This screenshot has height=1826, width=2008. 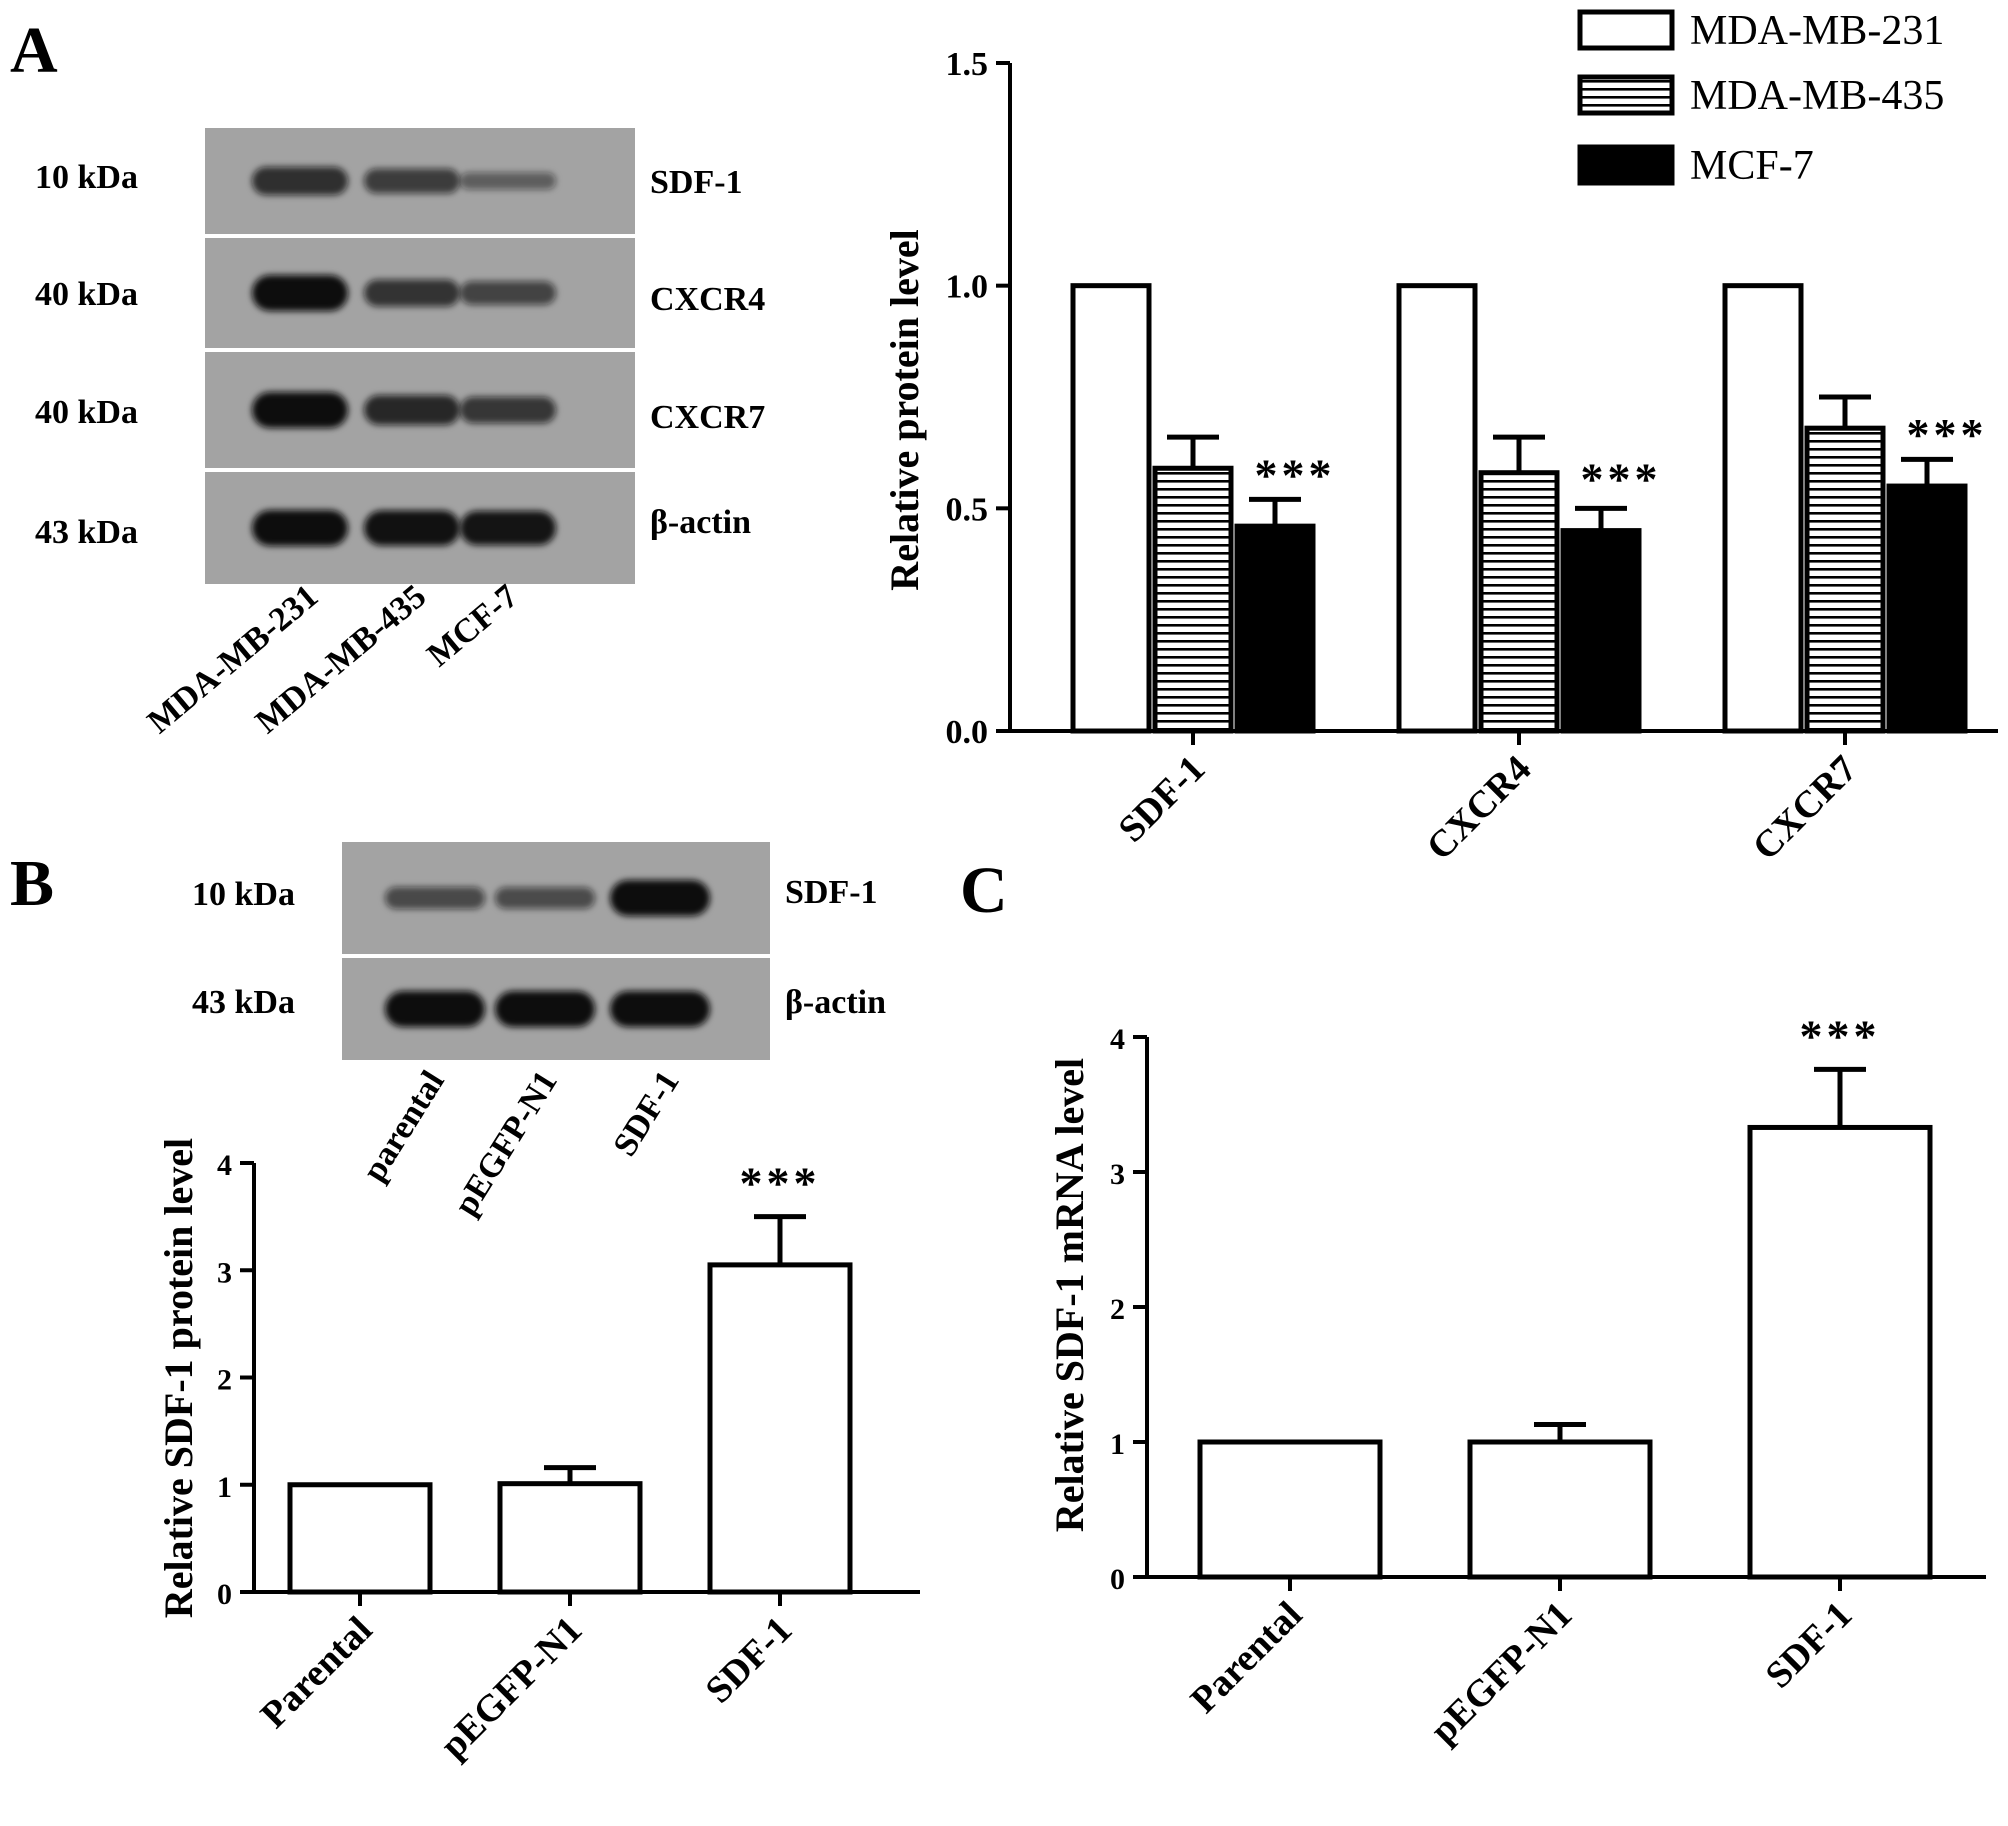 What do you see at coordinates (1840, 1035) in the screenshot?
I see `chart-c-significance-label: ***` at bounding box center [1840, 1035].